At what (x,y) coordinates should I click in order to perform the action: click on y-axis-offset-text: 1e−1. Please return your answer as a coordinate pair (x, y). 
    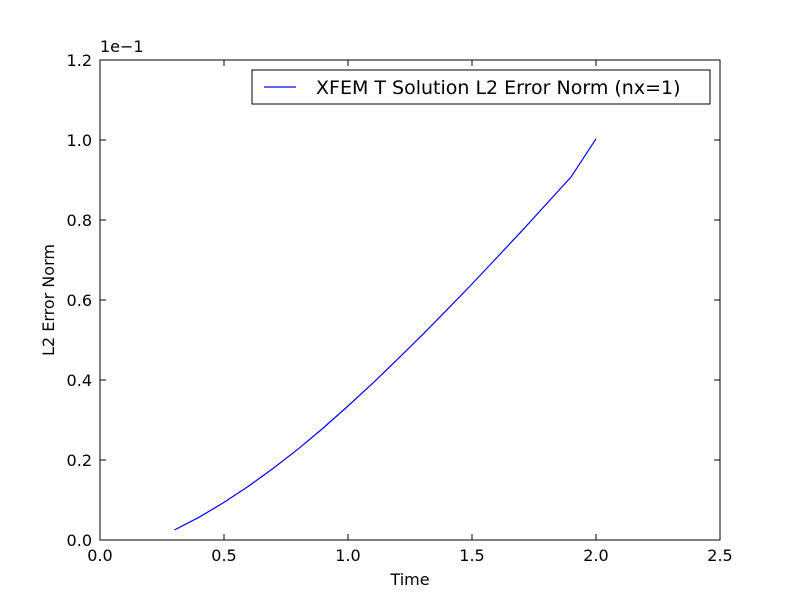
    Looking at the image, I should click on (122, 46).